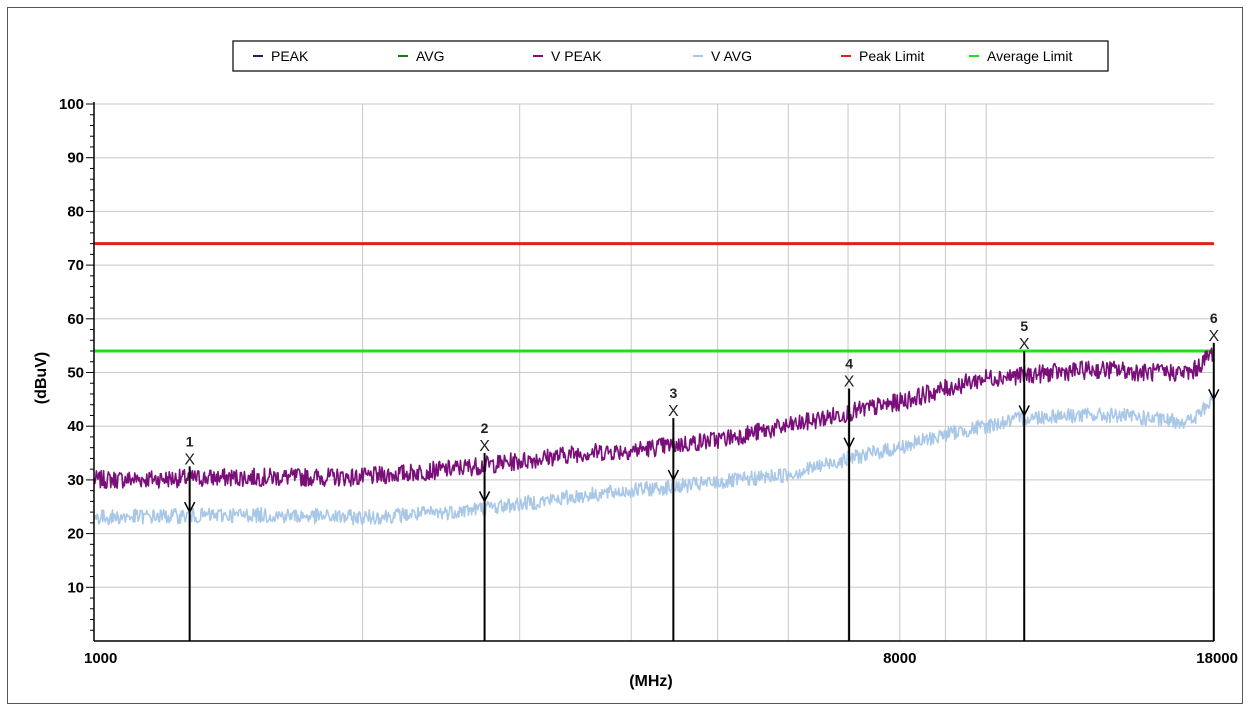 This screenshot has width=1251, height=711. What do you see at coordinates (849, 364) in the screenshot?
I see `marker-label: 4` at bounding box center [849, 364].